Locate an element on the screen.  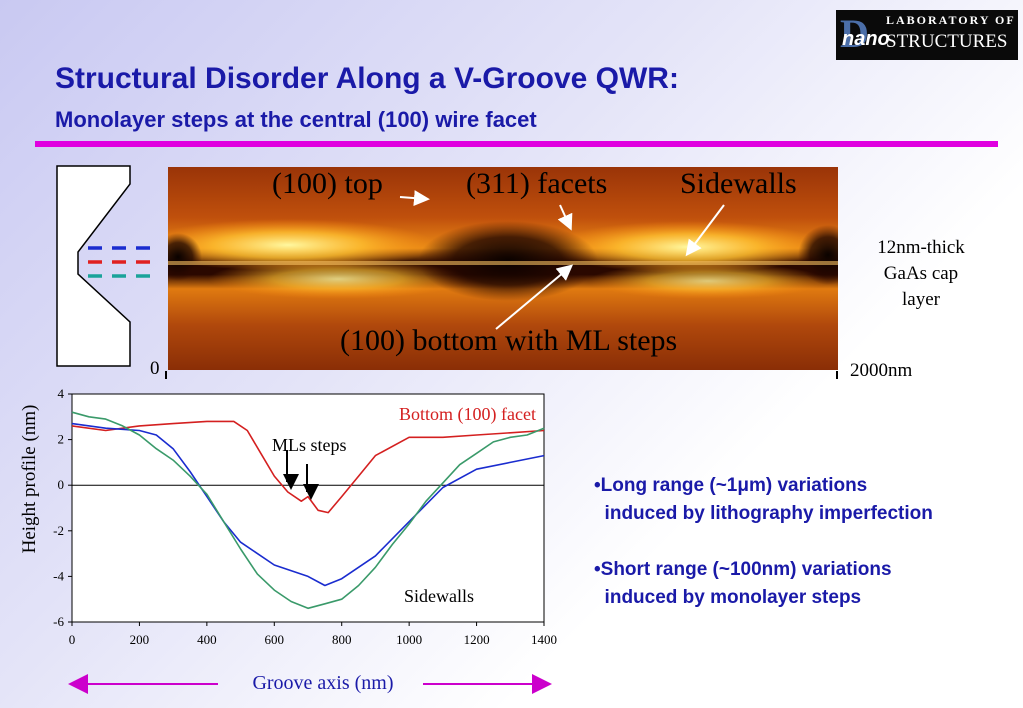
cap-layer-note: 12nm-thick GaAs cap layer is located at coordinates (921, 274).